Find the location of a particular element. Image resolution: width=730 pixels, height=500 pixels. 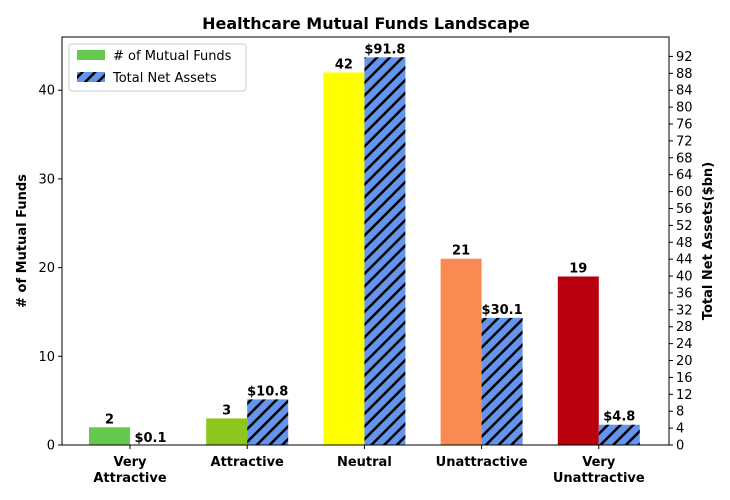

y-left-tick-label: 30 is located at coordinates (46, 179).